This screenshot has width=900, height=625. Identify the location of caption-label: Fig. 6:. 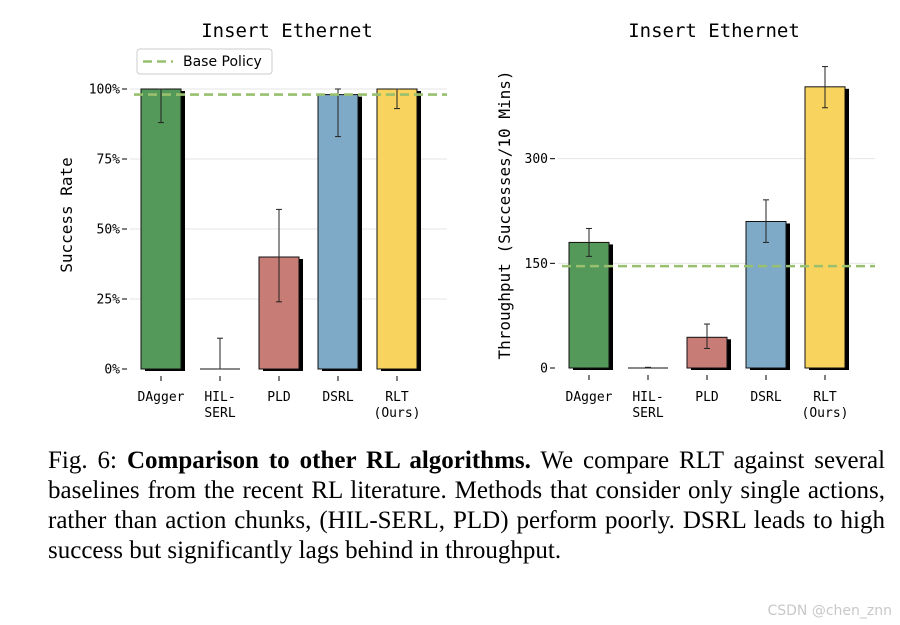
(87, 460).